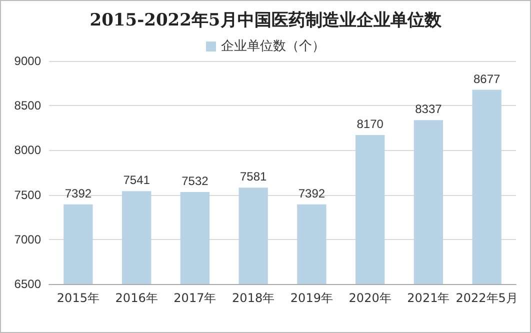 The image size is (531, 333). What do you see at coordinates (136, 180) in the screenshot?
I see `data-label: 7541` at bounding box center [136, 180].